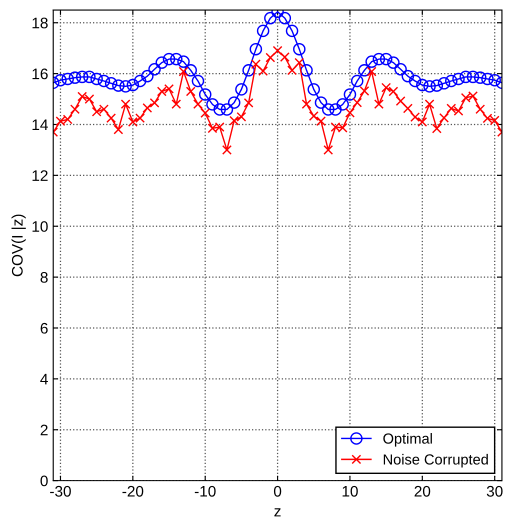 The width and height of the screenshot is (507, 527). I want to click on y-tick-label: 4, so click(44, 379).